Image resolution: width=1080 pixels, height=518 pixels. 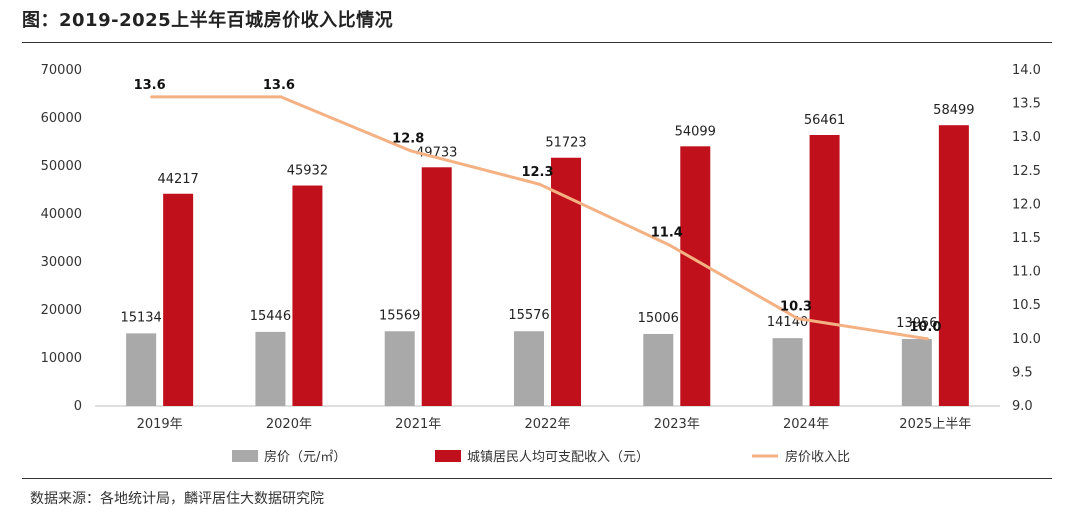 What do you see at coordinates (305, 457) in the screenshot?
I see `legend-label-price: 房价（元/㎡）` at bounding box center [305, 457].